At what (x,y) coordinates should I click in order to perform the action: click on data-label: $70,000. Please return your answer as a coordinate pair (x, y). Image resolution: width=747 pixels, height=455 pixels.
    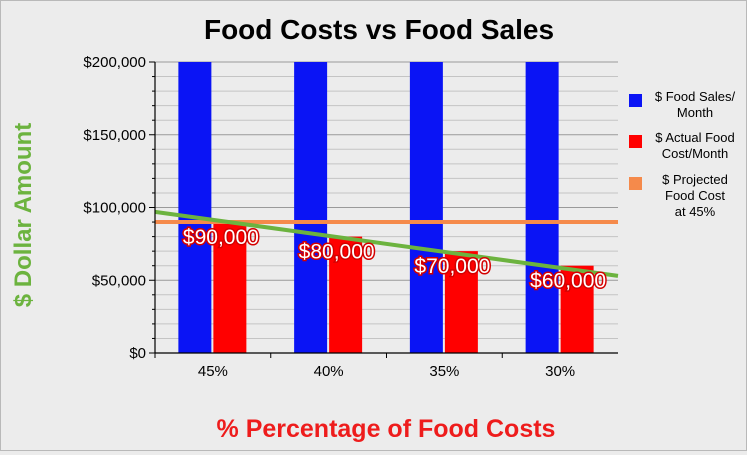
    Looking at the image, I should click on (452, 266).